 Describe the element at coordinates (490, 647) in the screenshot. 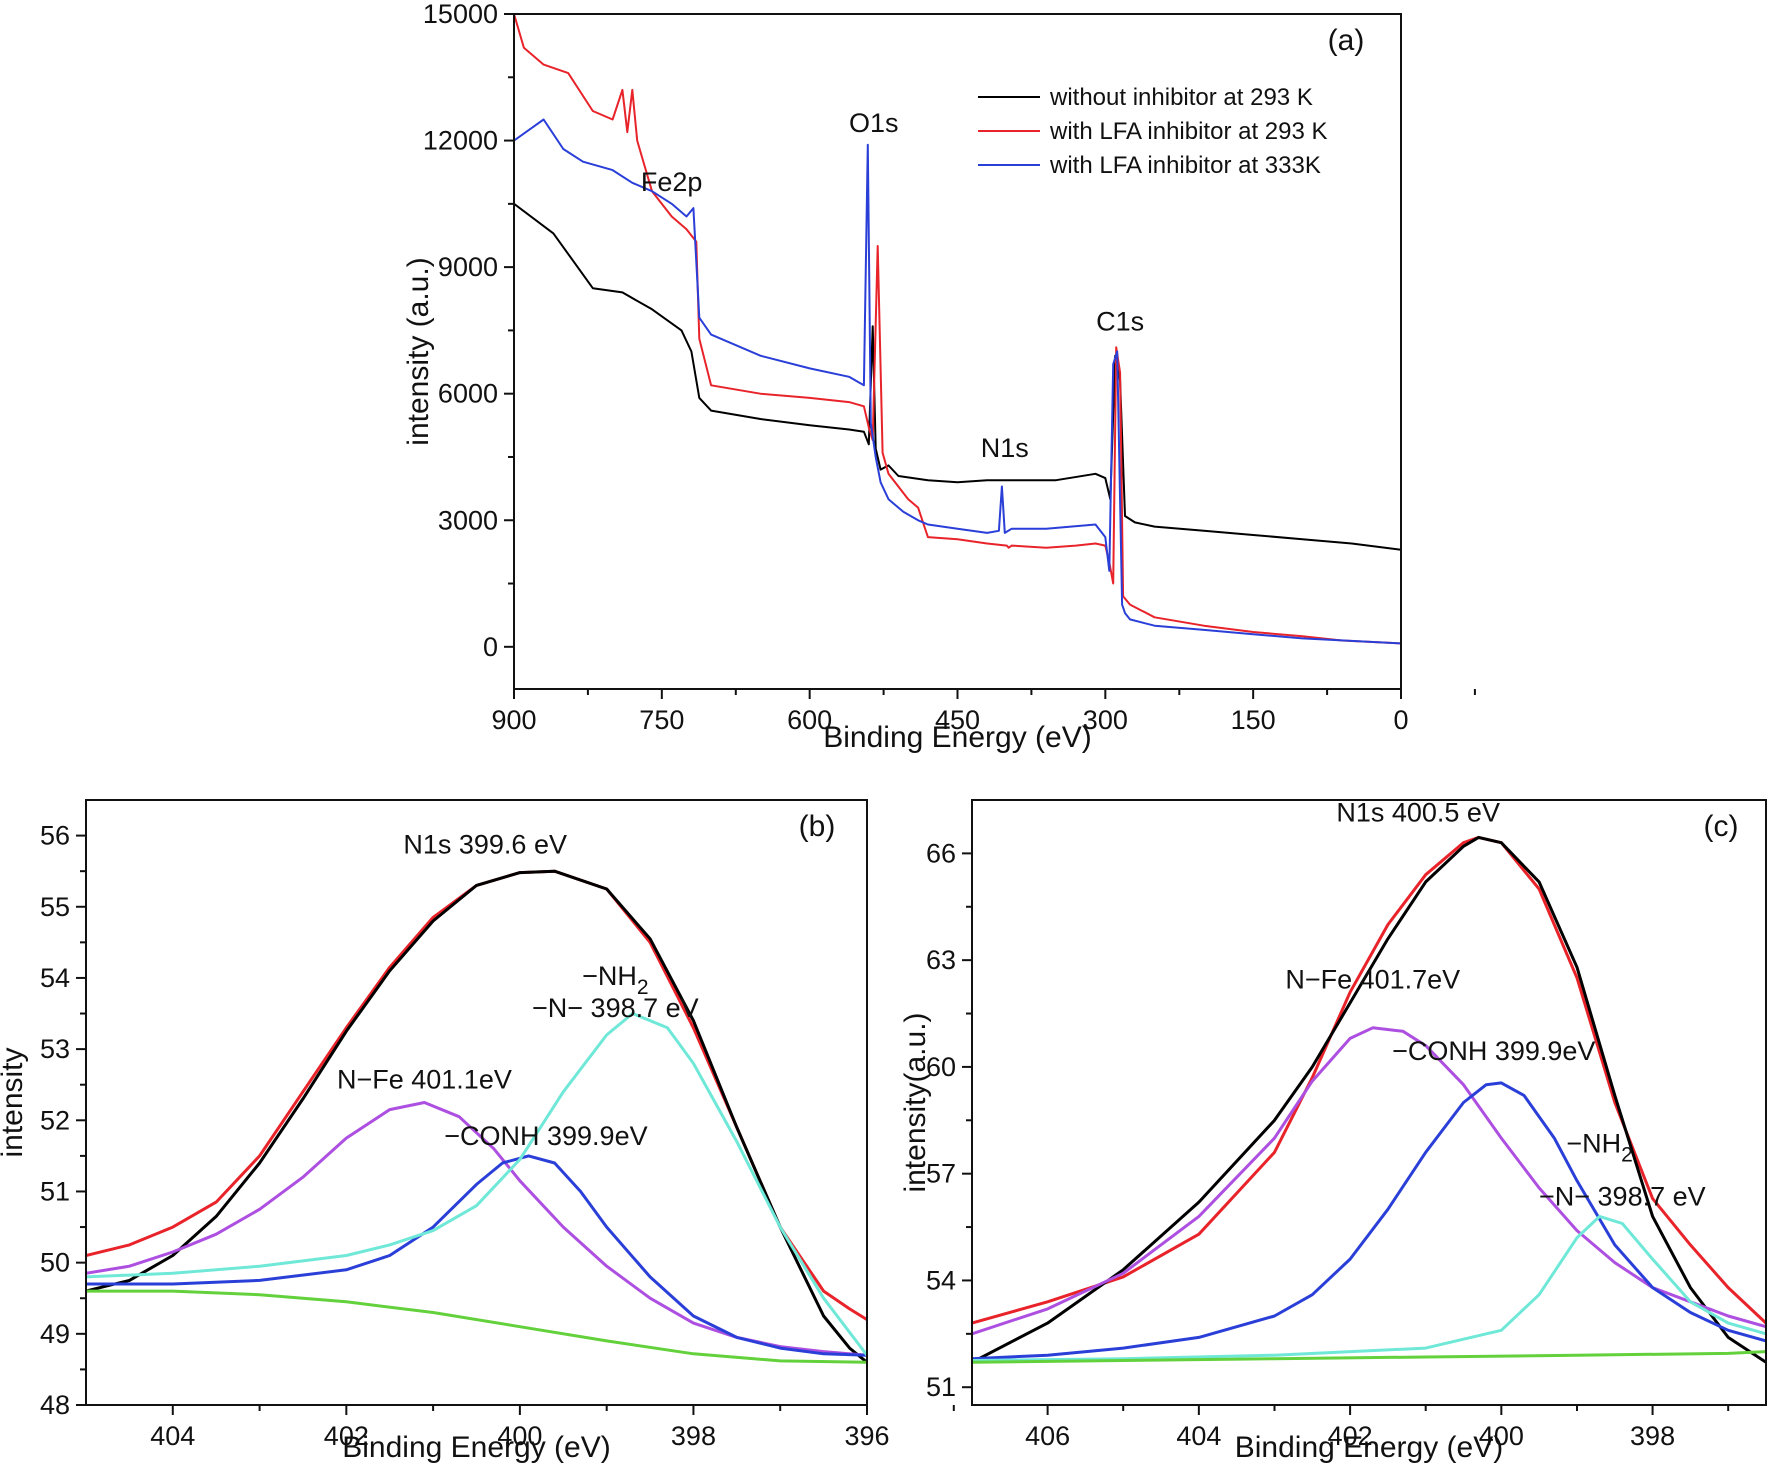

I see `y-tick-label: 0` at that location.